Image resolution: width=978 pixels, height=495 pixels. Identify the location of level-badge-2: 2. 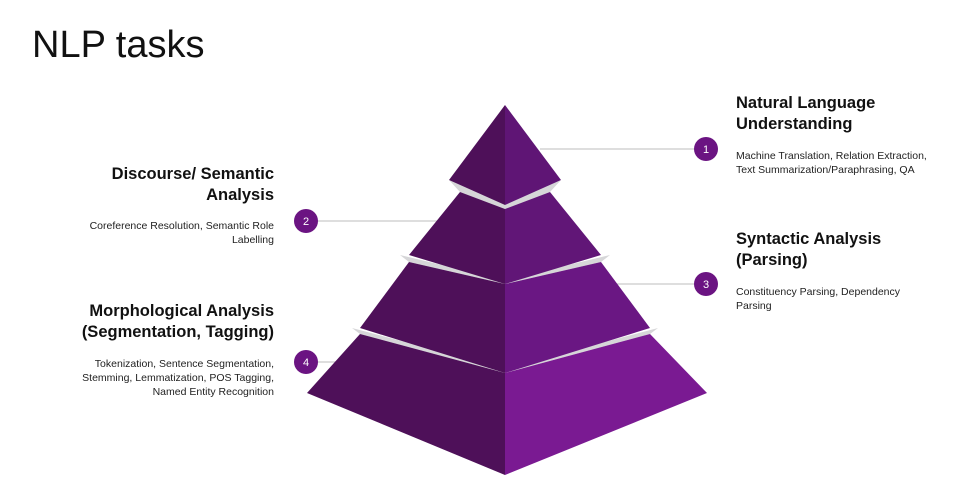
(306, 221).